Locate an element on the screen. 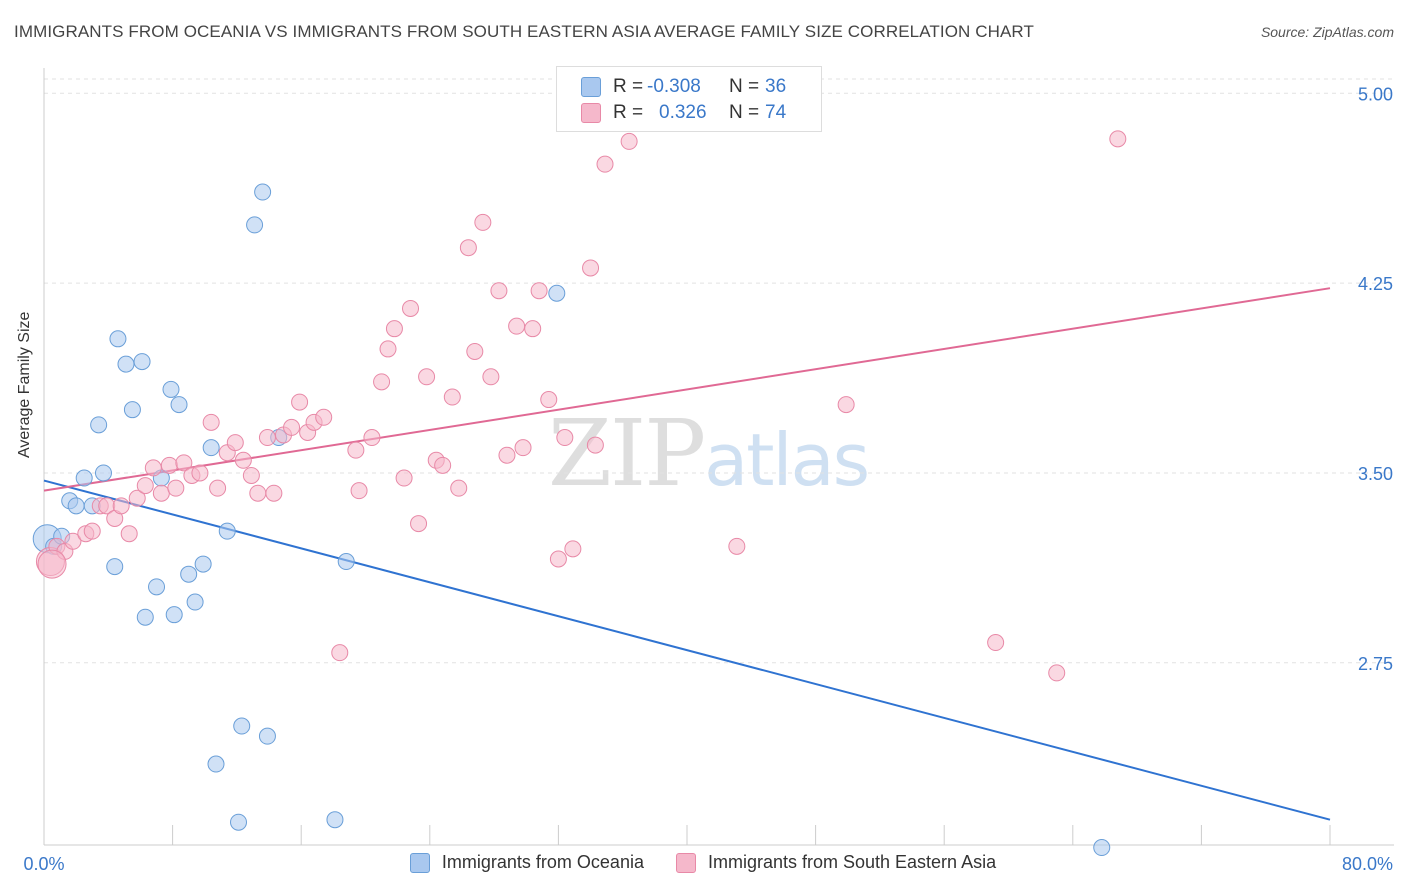  series-legend-sea: Immigrants from South Eastern Asia is located at coordinates (836, 862).